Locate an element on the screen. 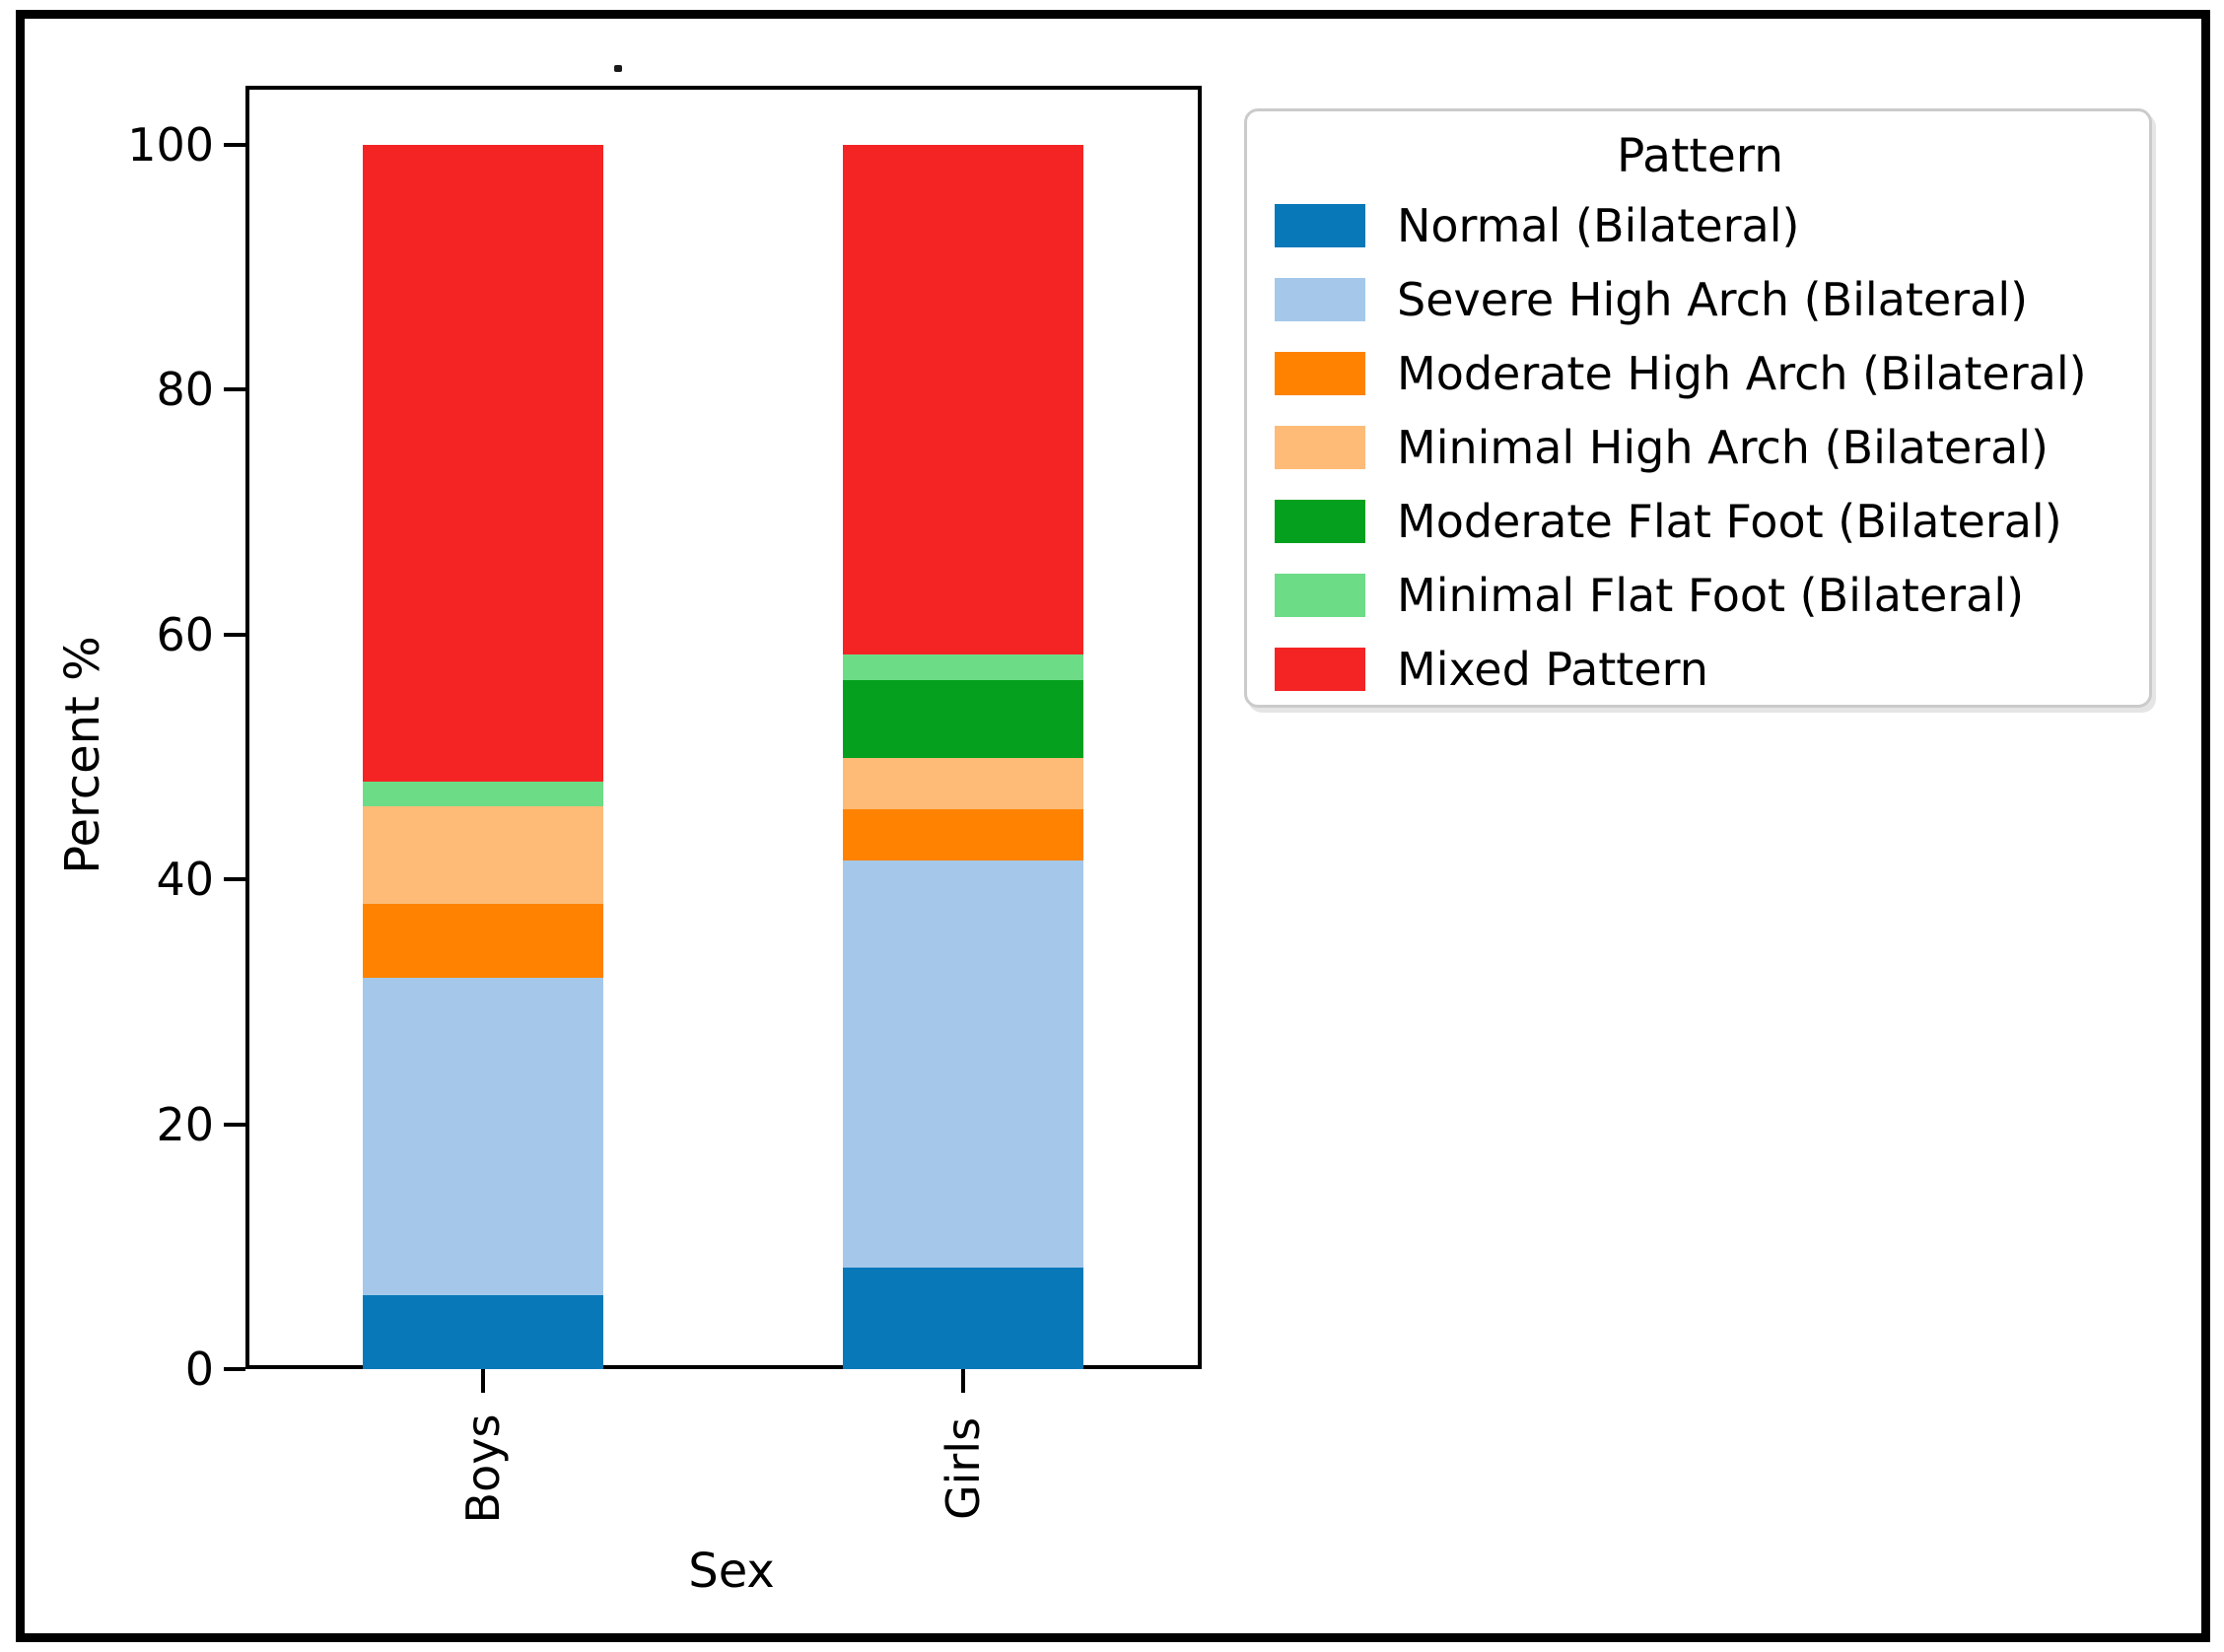 The height and width of the screenshot is (1652, 2224). y-tick-label: 60 is located at coordinates (185, 634).